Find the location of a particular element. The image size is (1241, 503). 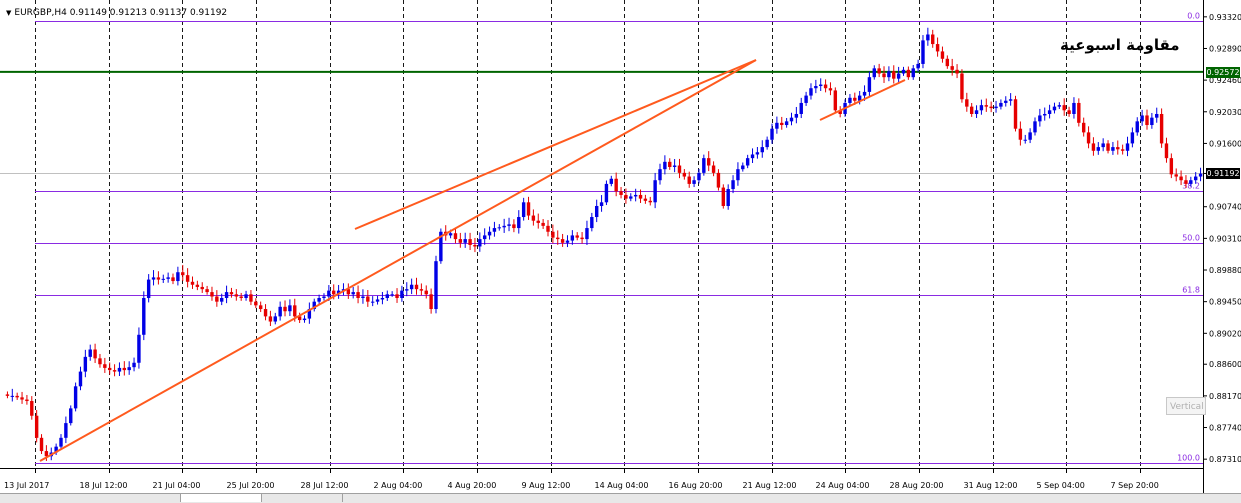

y-tick-label: 0.92460 is located at coordinates (1225, 80).